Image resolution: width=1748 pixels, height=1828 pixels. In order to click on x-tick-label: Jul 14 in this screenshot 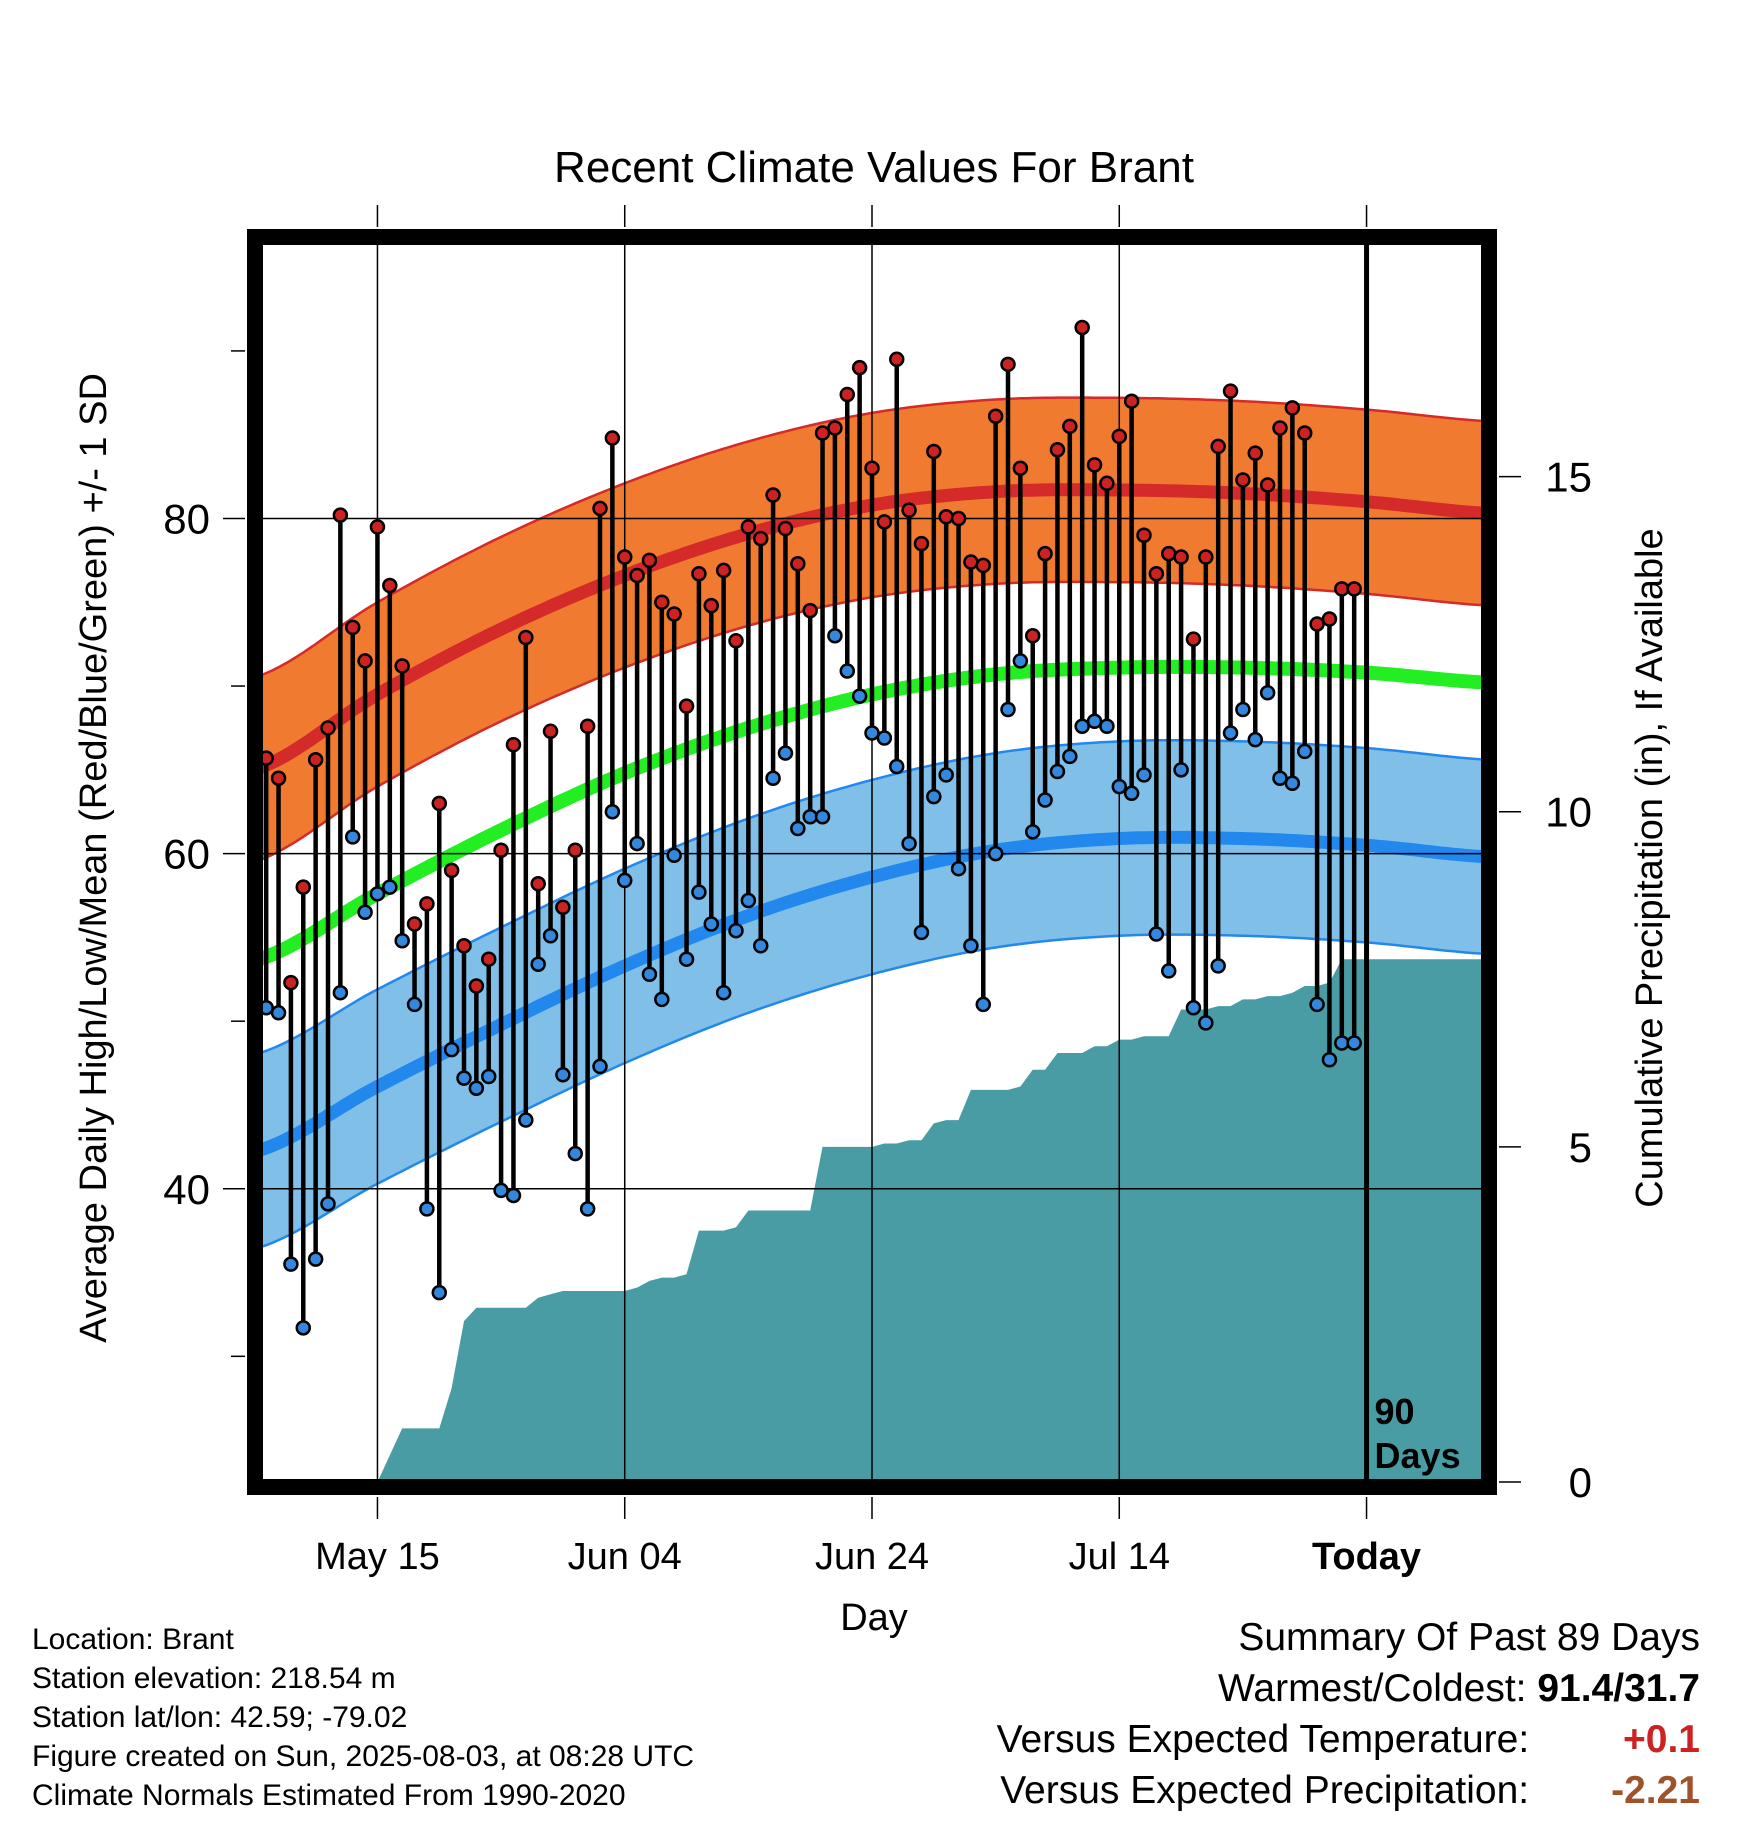, I will do `click(1119, 1557)`.